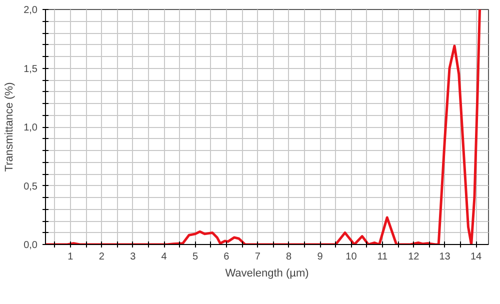 The image size is (500, 304). What do you see at coordinates (289, 257) in the screenshot?
I see `x-tick-label: 8` at bounding box center [289, 257].